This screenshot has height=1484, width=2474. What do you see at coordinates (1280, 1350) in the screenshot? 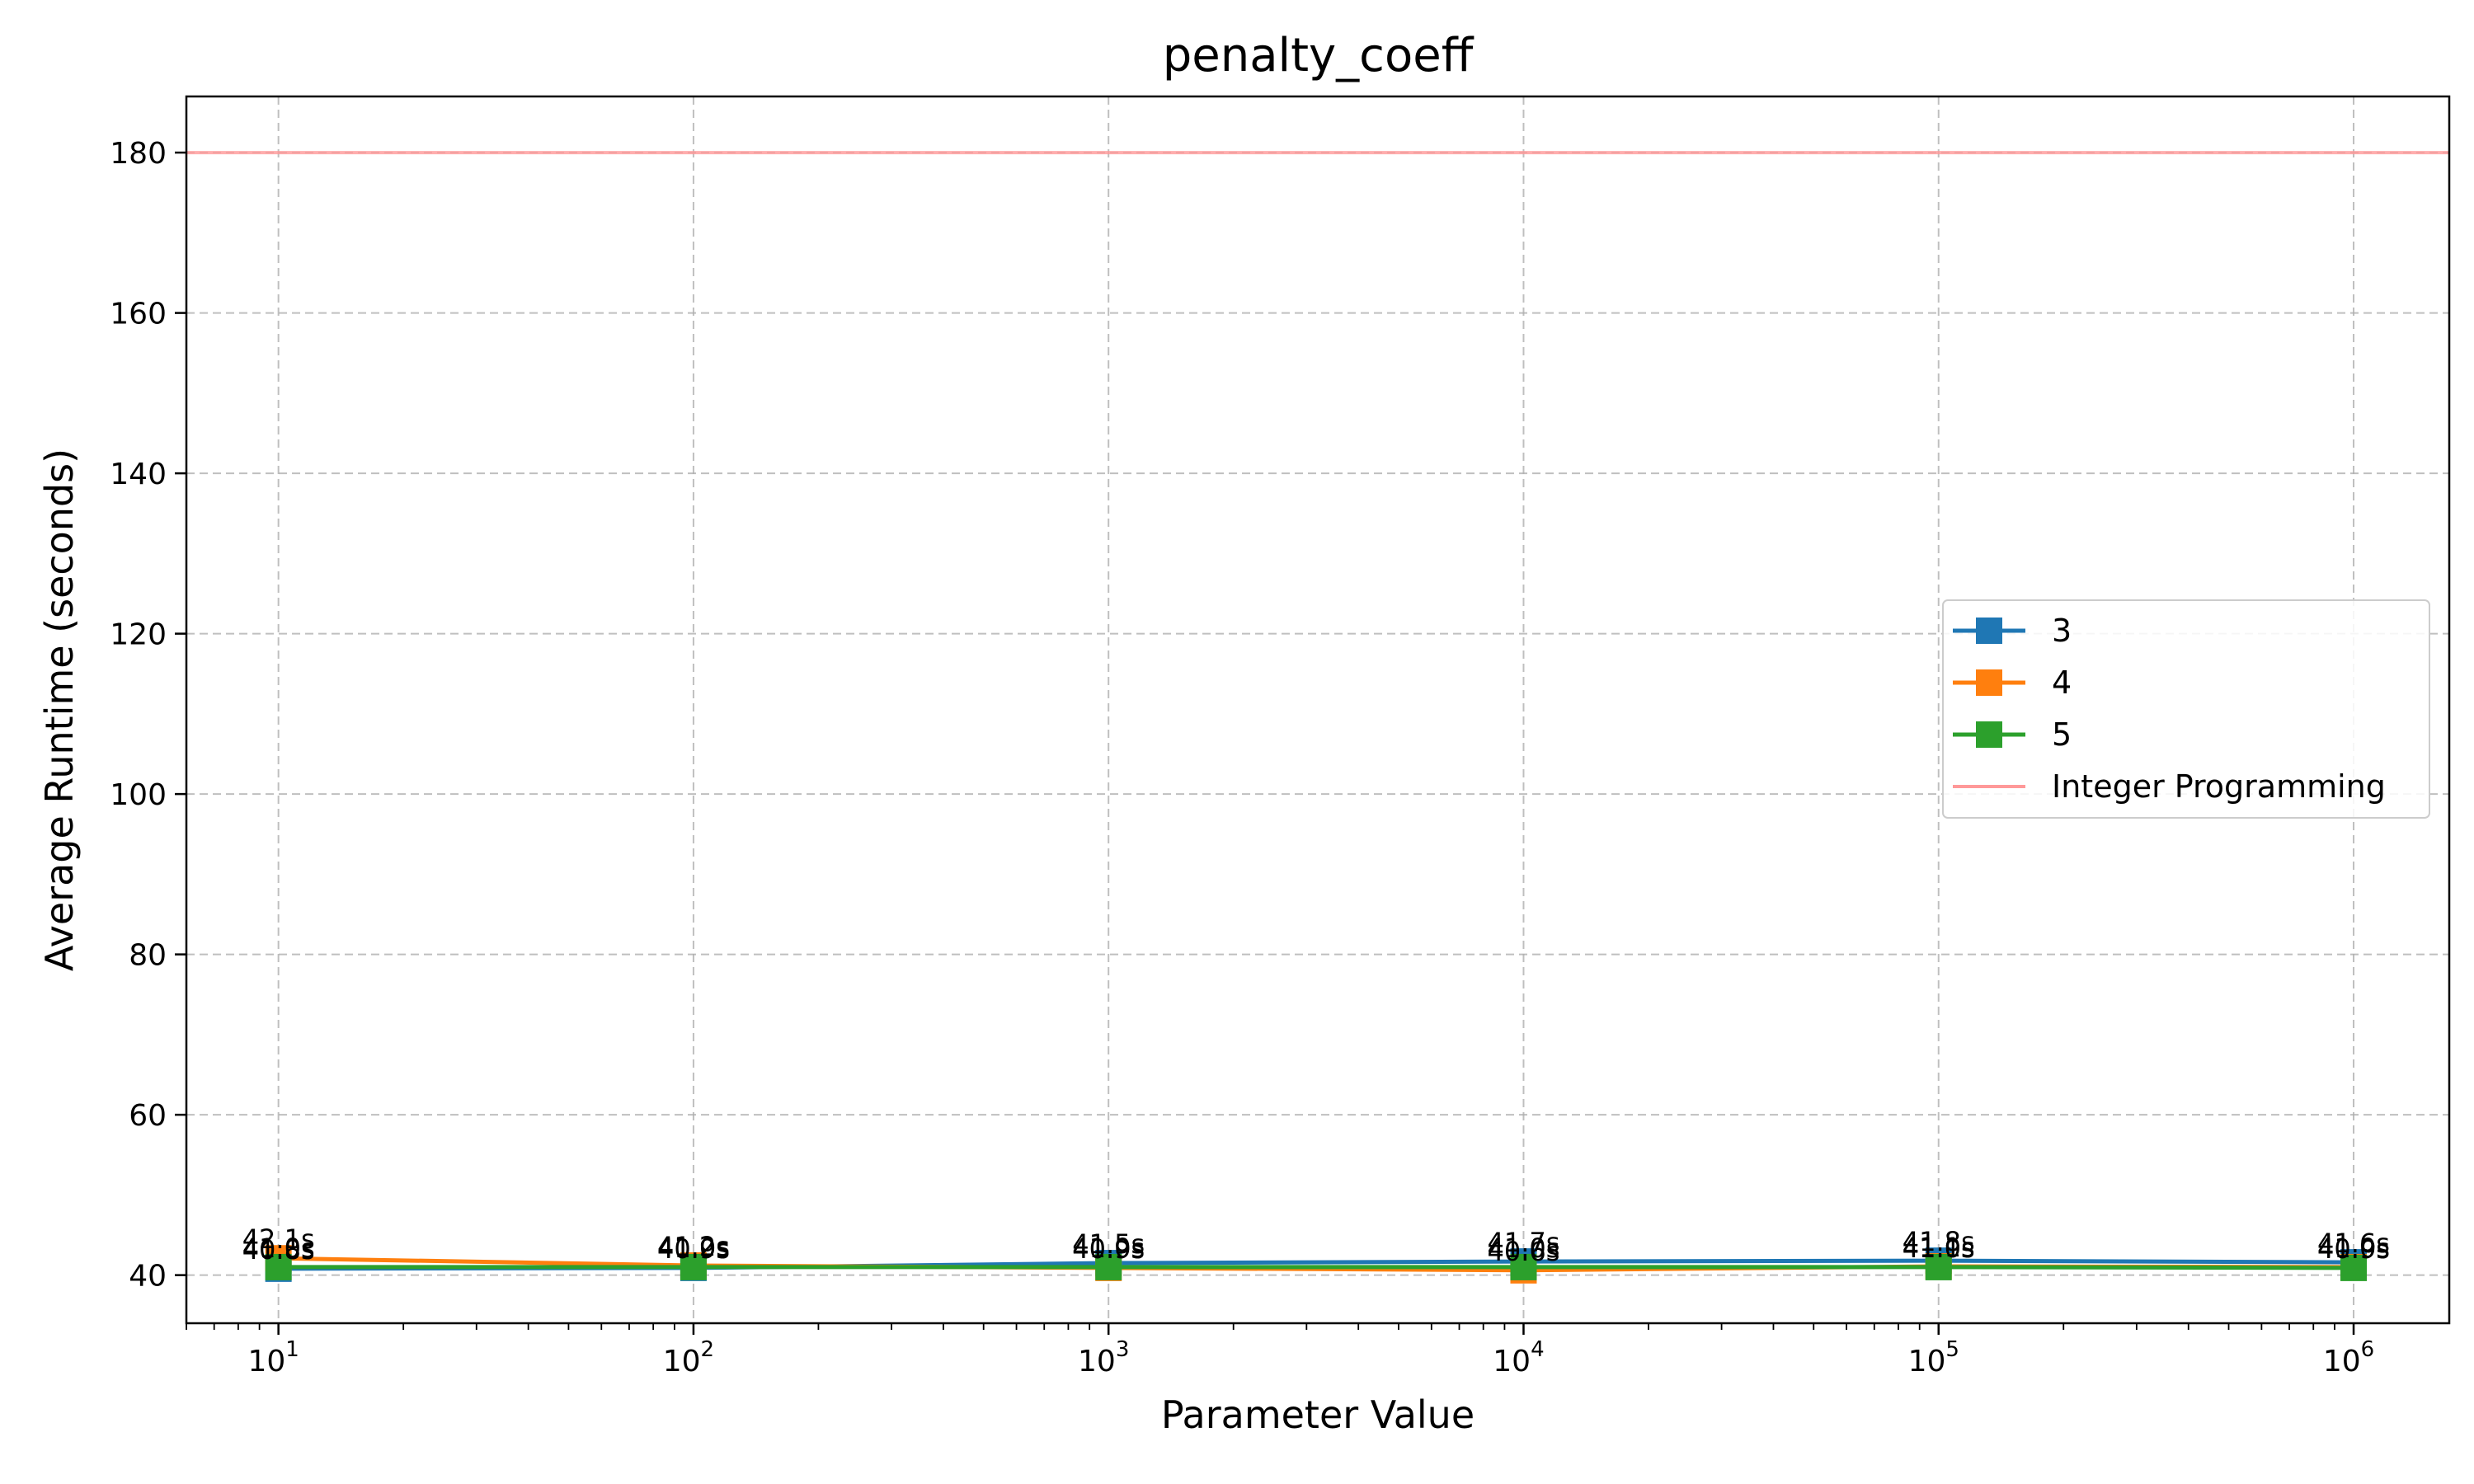
I see `x-axis-ticks: 101 102 103 104 105 106` at bounding box center [1280, 1350].